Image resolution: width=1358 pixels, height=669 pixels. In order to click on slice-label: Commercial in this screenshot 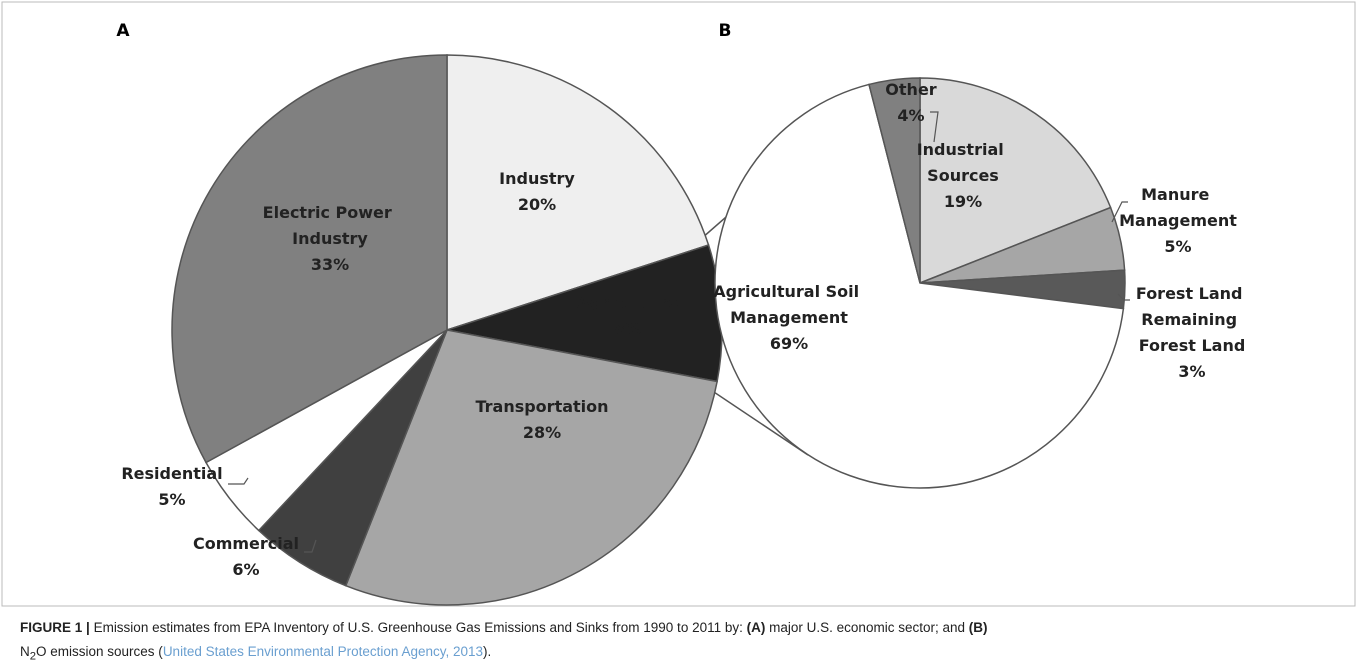, I will do `click(246, 543)`.